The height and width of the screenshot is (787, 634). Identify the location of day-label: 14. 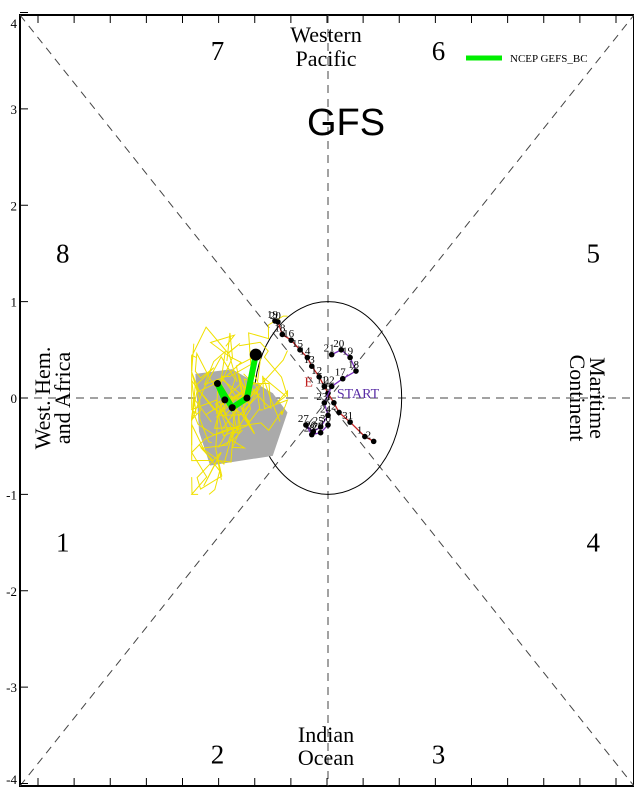
(305, 352).